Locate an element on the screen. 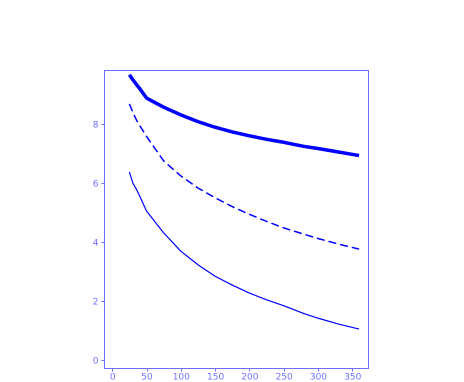 The width and height of the screenshot is (464, 382). y-tick-label: 2 is located at coordinates (95, 303).